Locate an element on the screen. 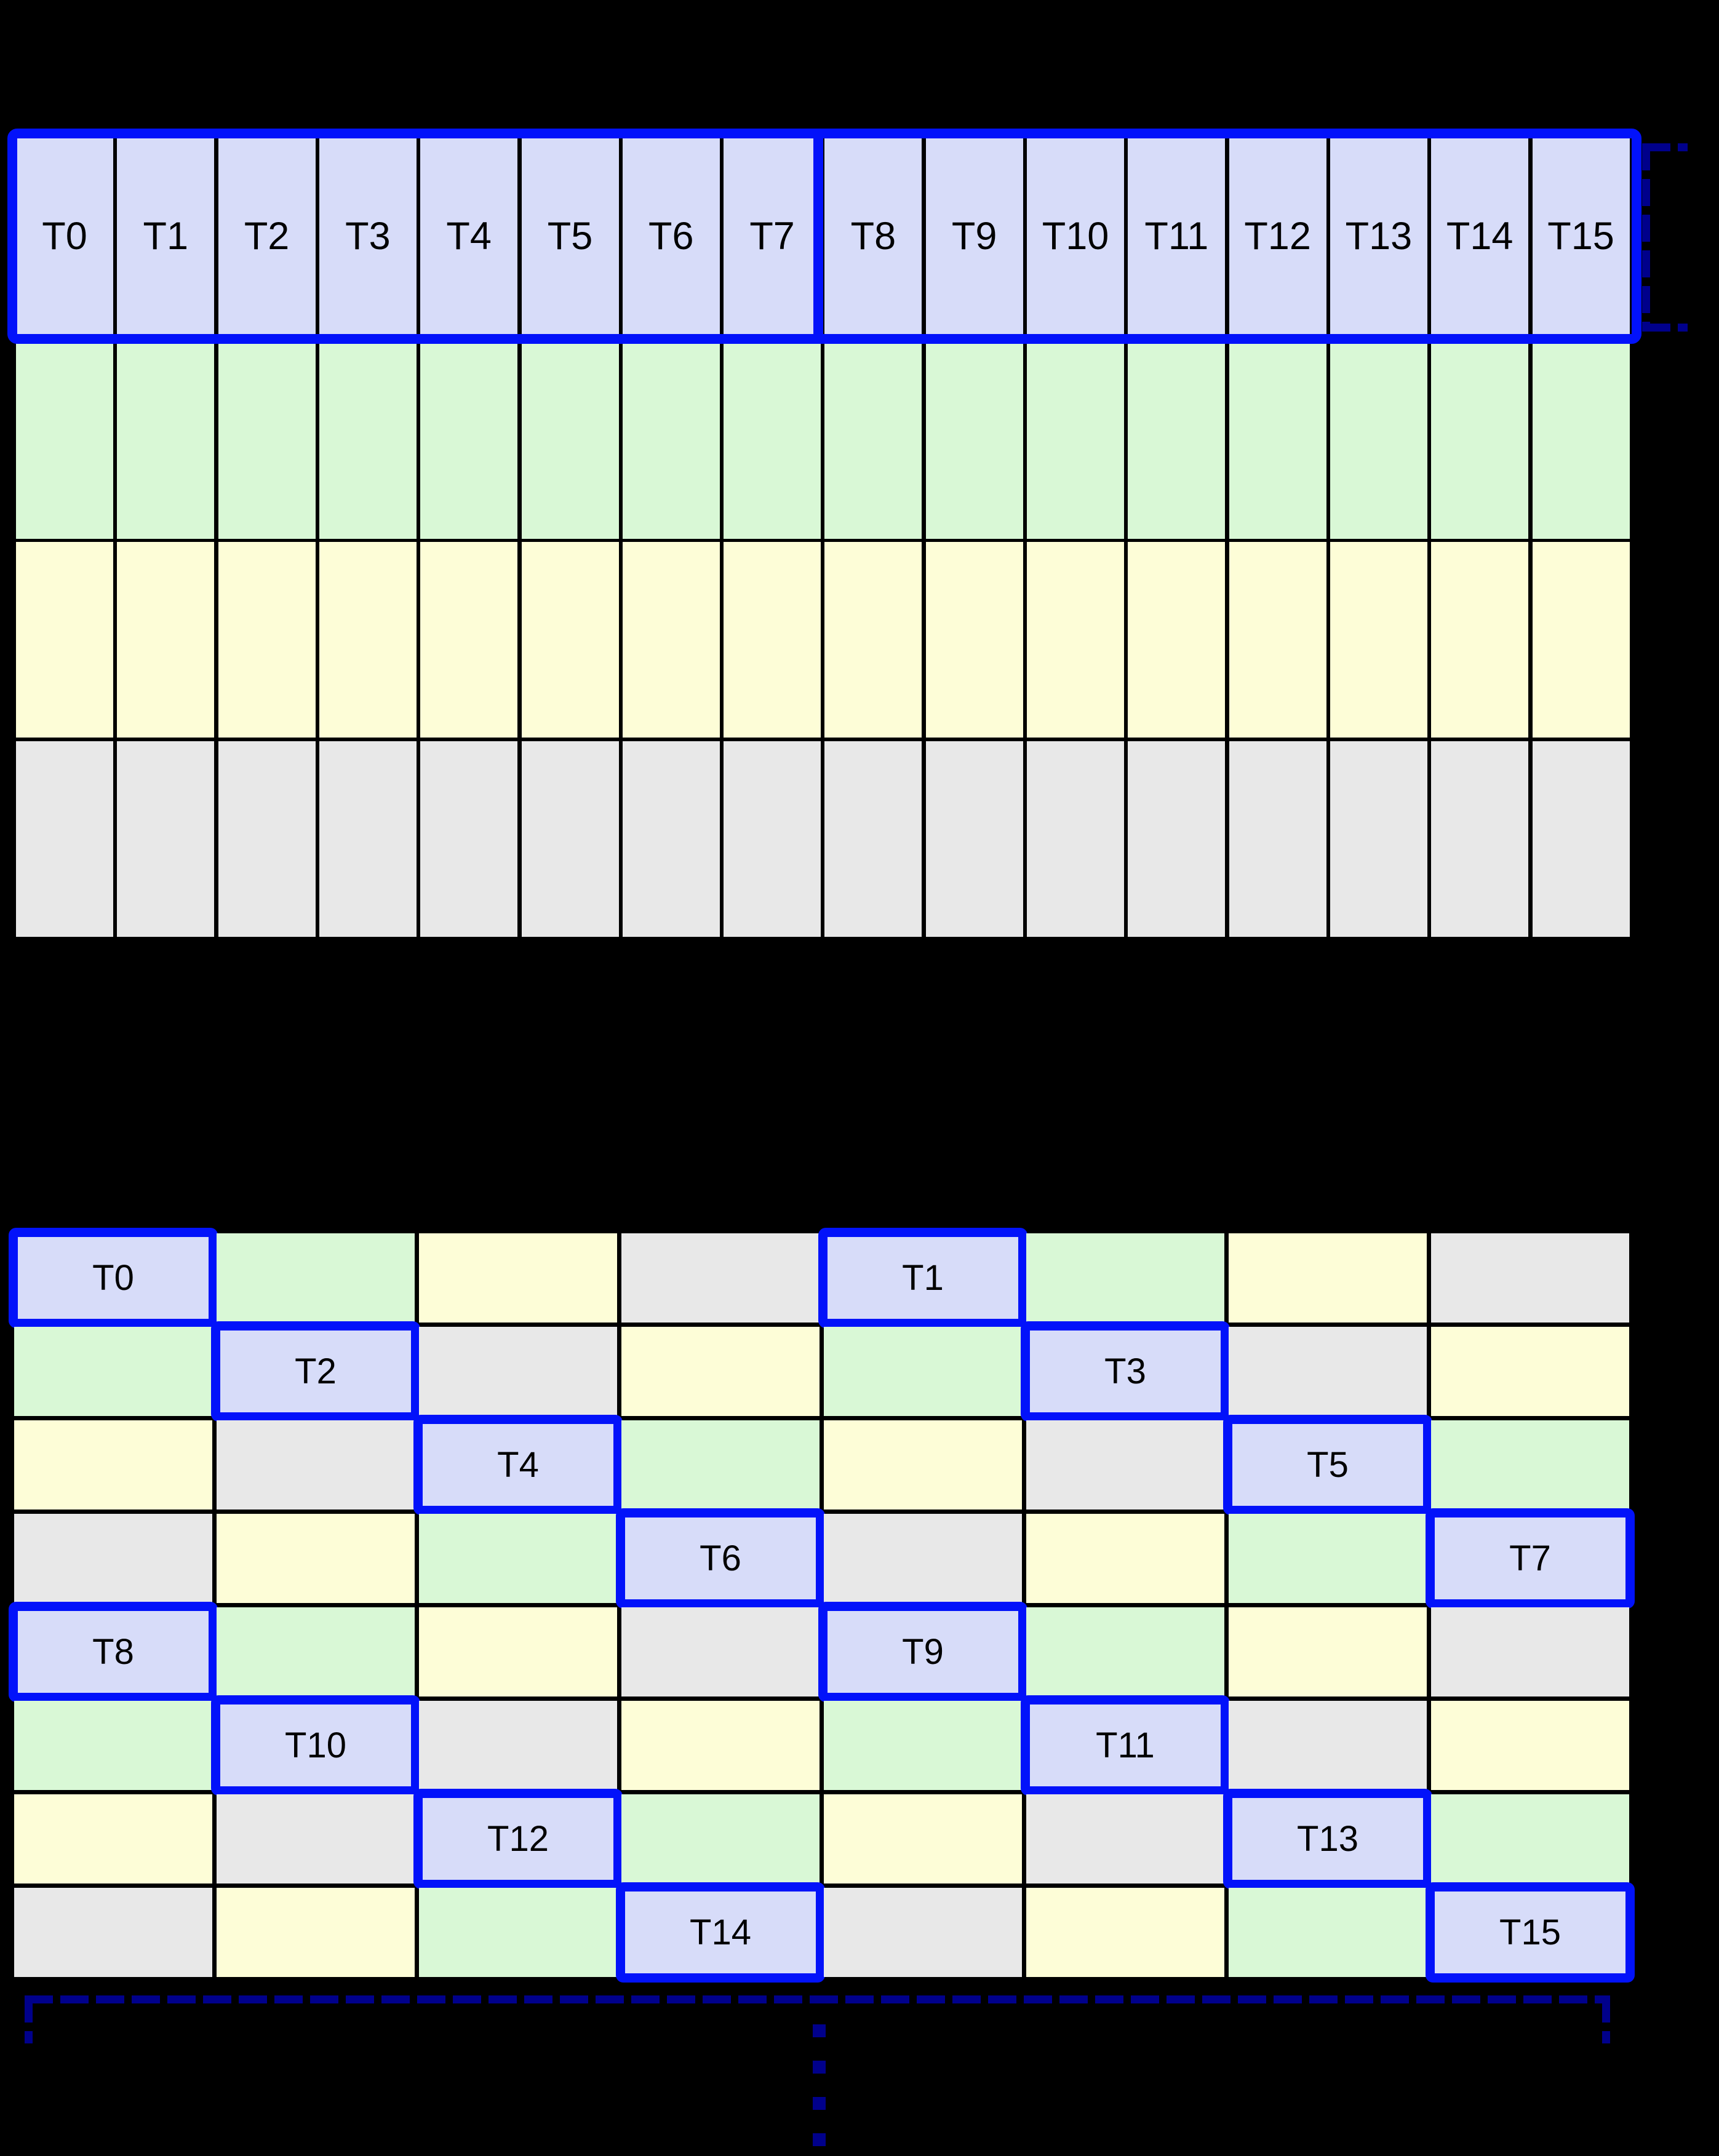  warp-thread-cell: T6 is located at coordinates (671, 236).